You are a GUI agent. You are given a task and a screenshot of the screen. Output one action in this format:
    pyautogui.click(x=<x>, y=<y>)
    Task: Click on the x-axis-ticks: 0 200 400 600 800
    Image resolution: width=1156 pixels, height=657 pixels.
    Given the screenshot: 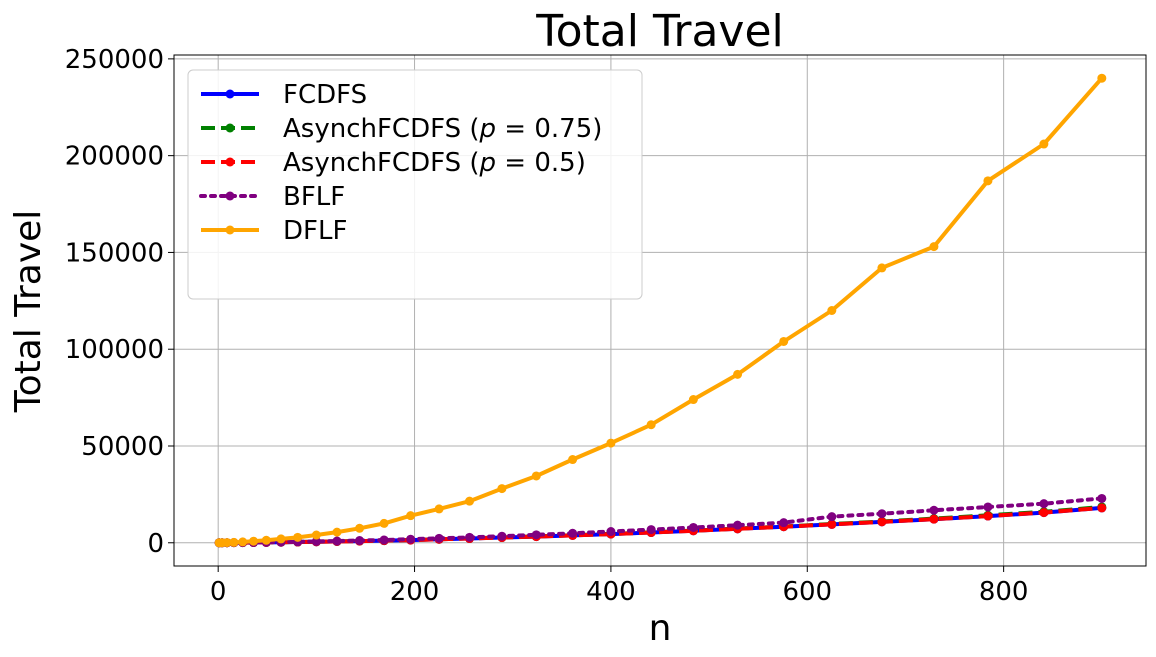 What is the action you would take?
    pyautogui.click(x=619, y=586)
    